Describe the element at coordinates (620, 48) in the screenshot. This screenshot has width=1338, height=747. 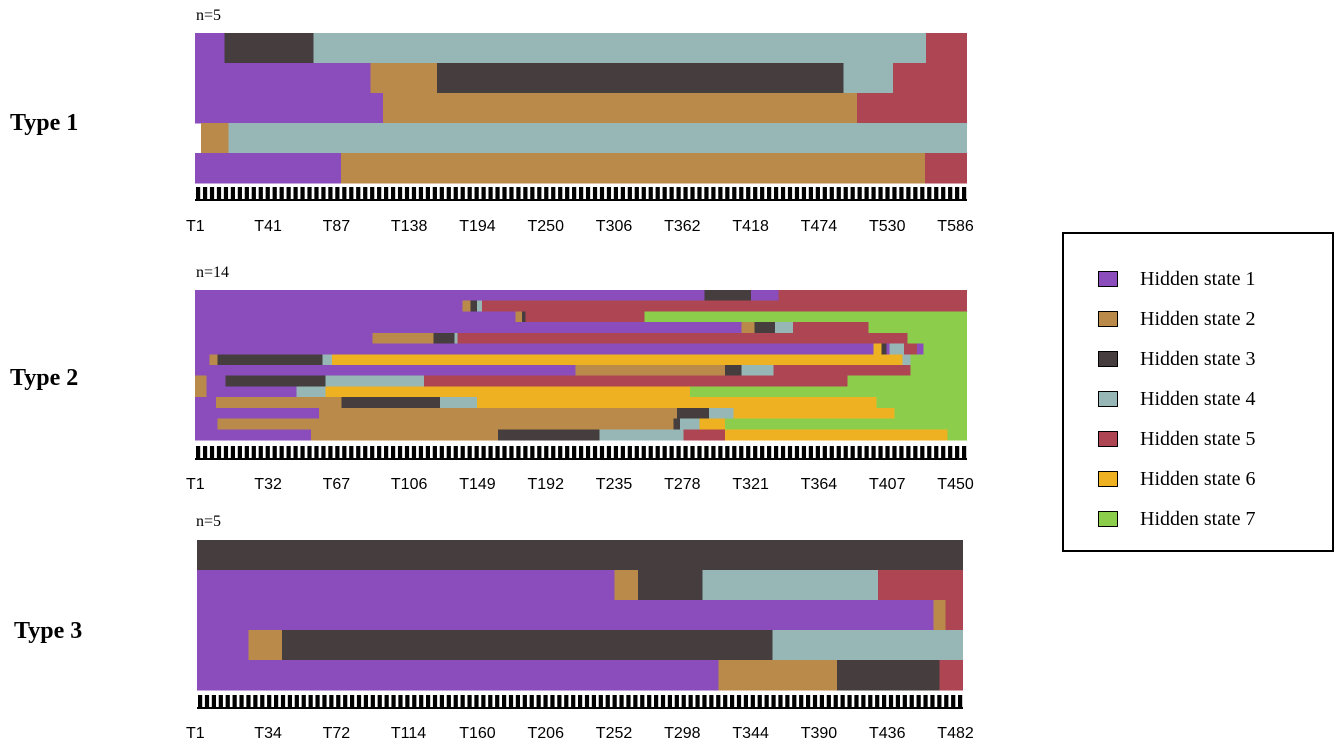
I see `segment-type1-row1-seg3` at that location.